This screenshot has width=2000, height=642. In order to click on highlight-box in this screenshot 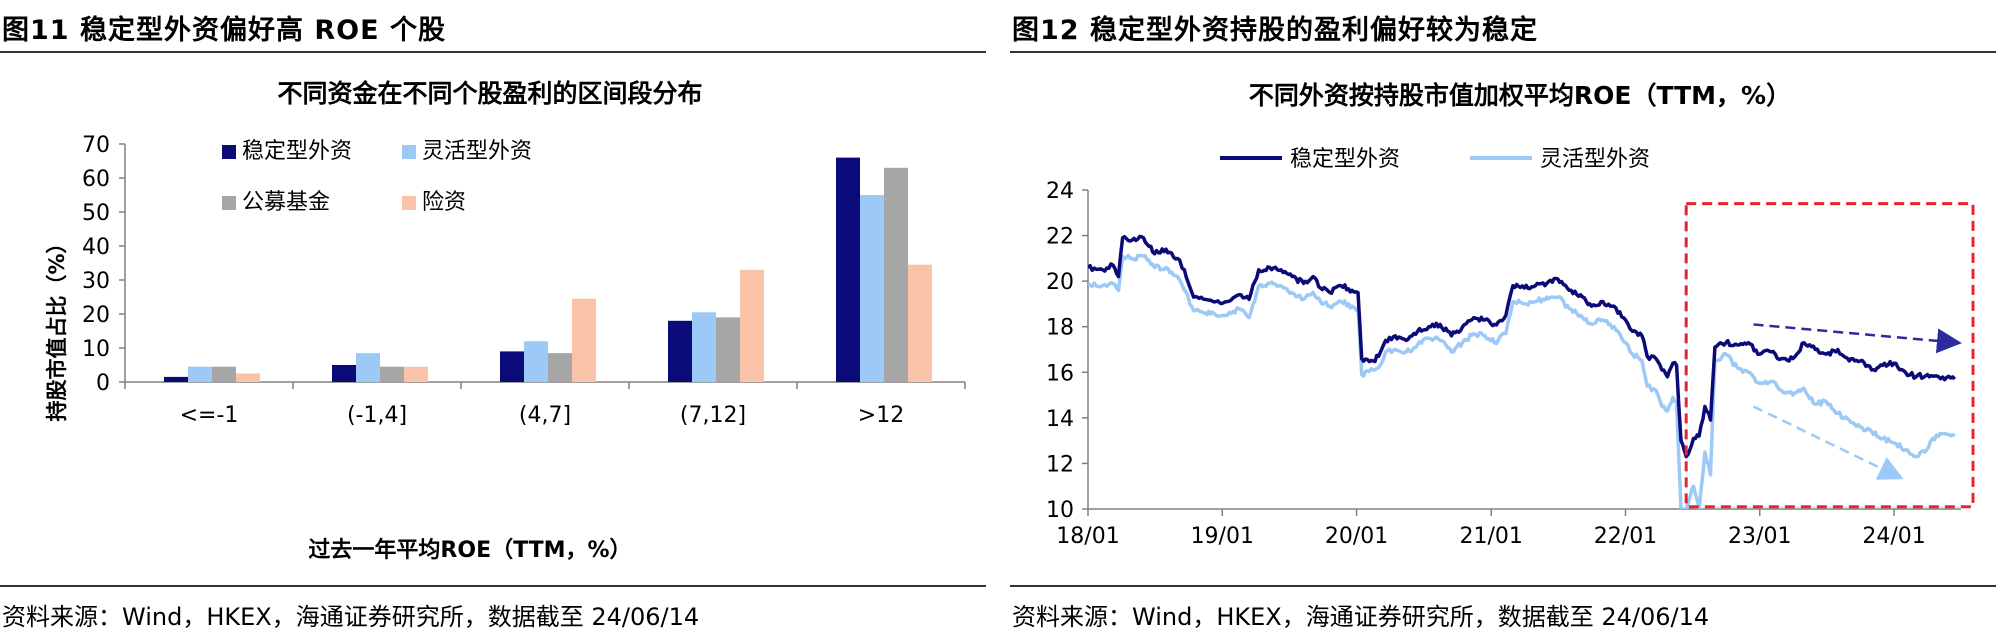, I will do `click(1829, 355)`.